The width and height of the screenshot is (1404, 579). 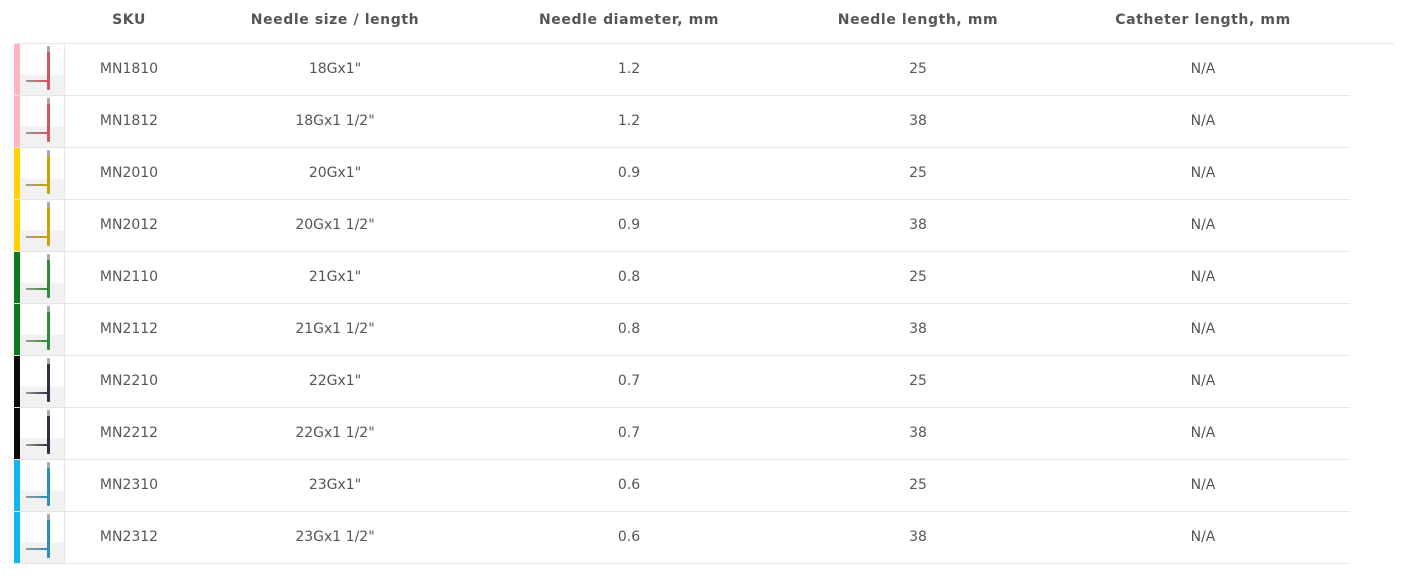 What do you see at coordinates (335, 173) in the screenshot?
I see `needle-size-cell: 20Gx1"` at bounding box center [335, 173].